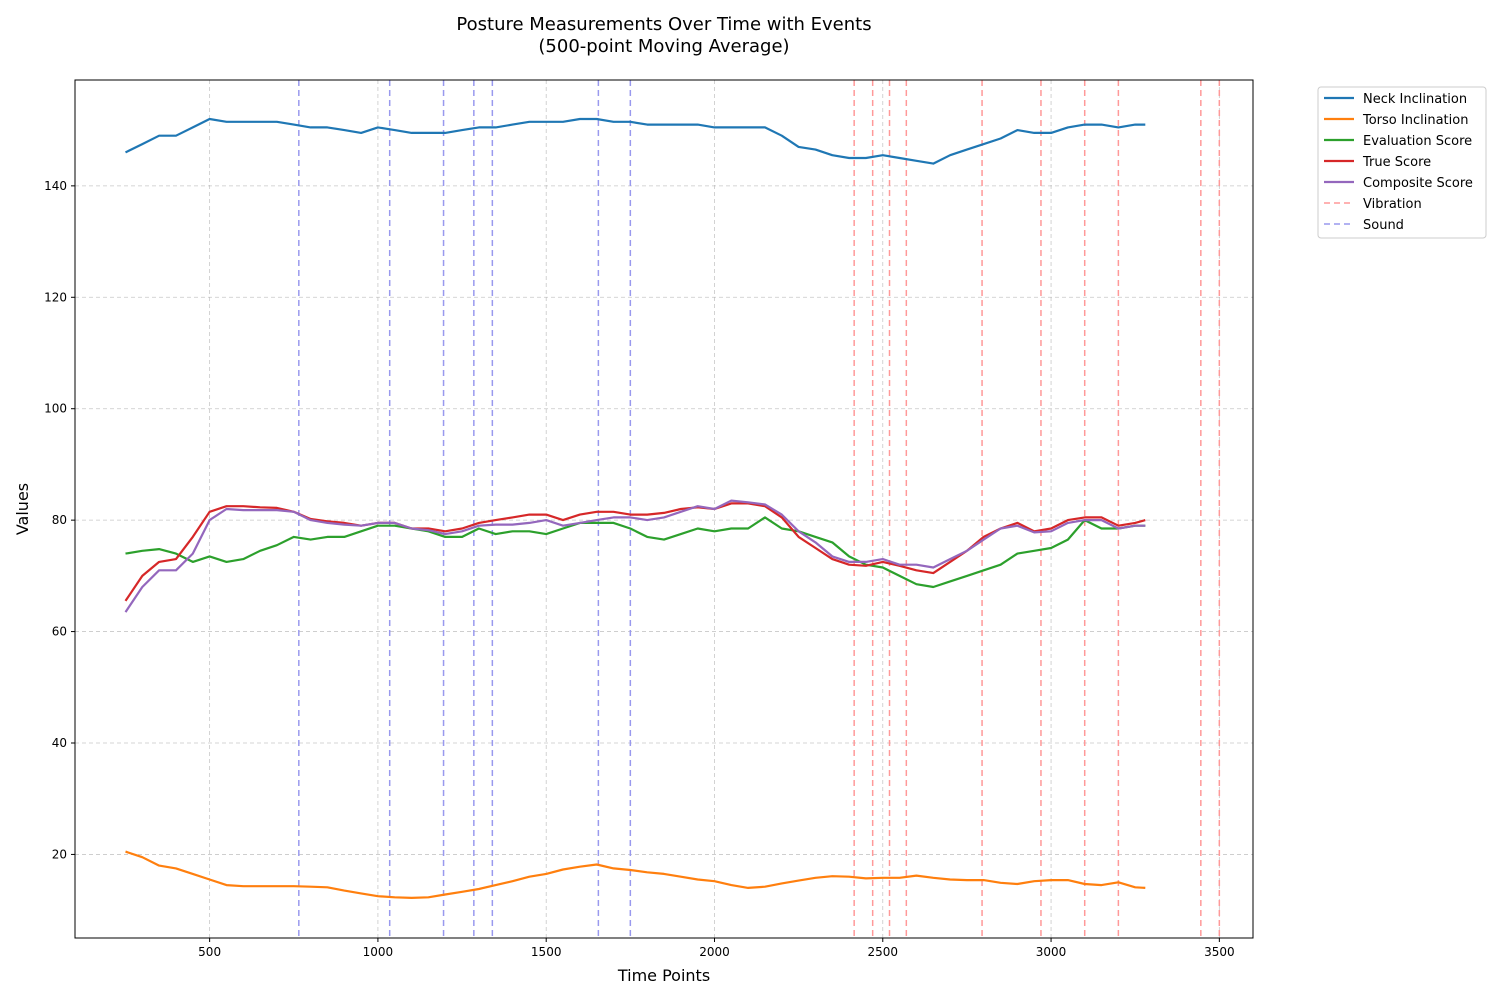  Describe the element at coordinates (55, 409) in the screenshot. I see `y-tick-label: 100` at that location.